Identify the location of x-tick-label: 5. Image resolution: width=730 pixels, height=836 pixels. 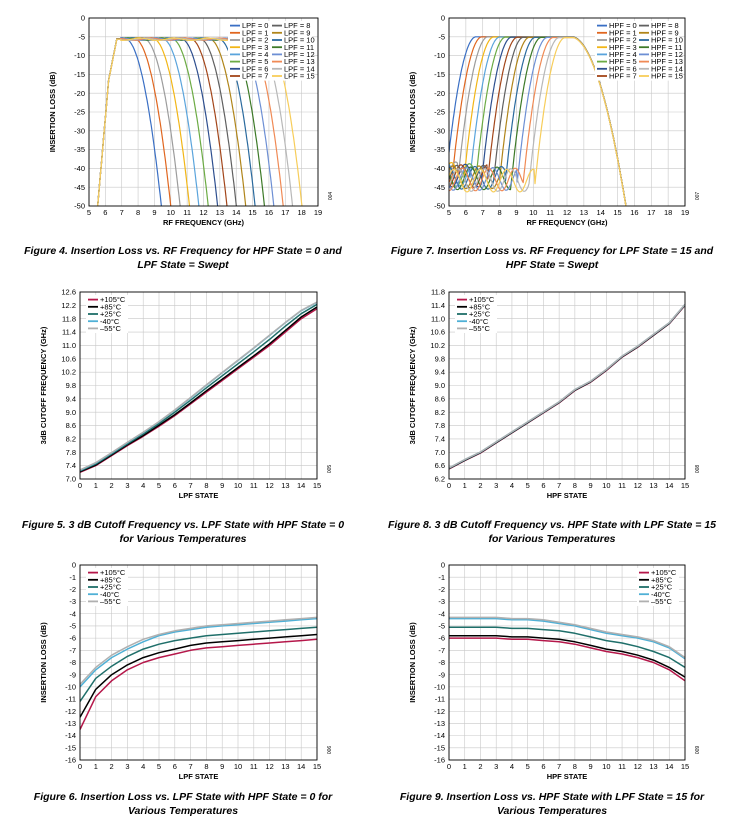
(159, 485).